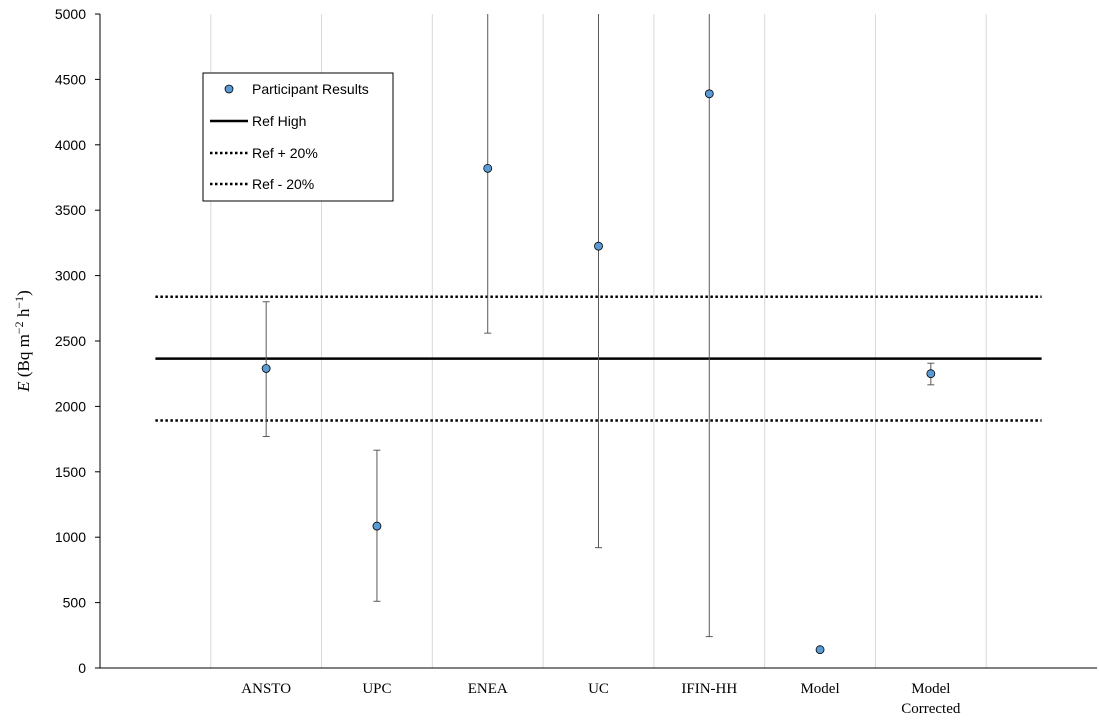 This screenshot has height=724, width=1099. Describe the element at coordinates (709, 689) in the screenshot. I see `x-tick-label: IFIN-HH` at that location.